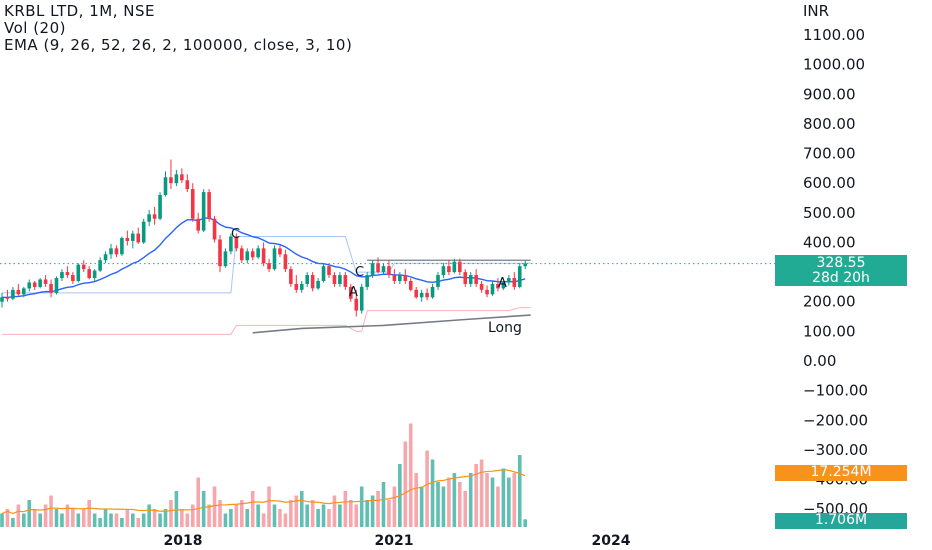 This screenshot has height=550, width=932. I want to click on last-price-badge: 328.55 28d 20h, so click(841, 270).